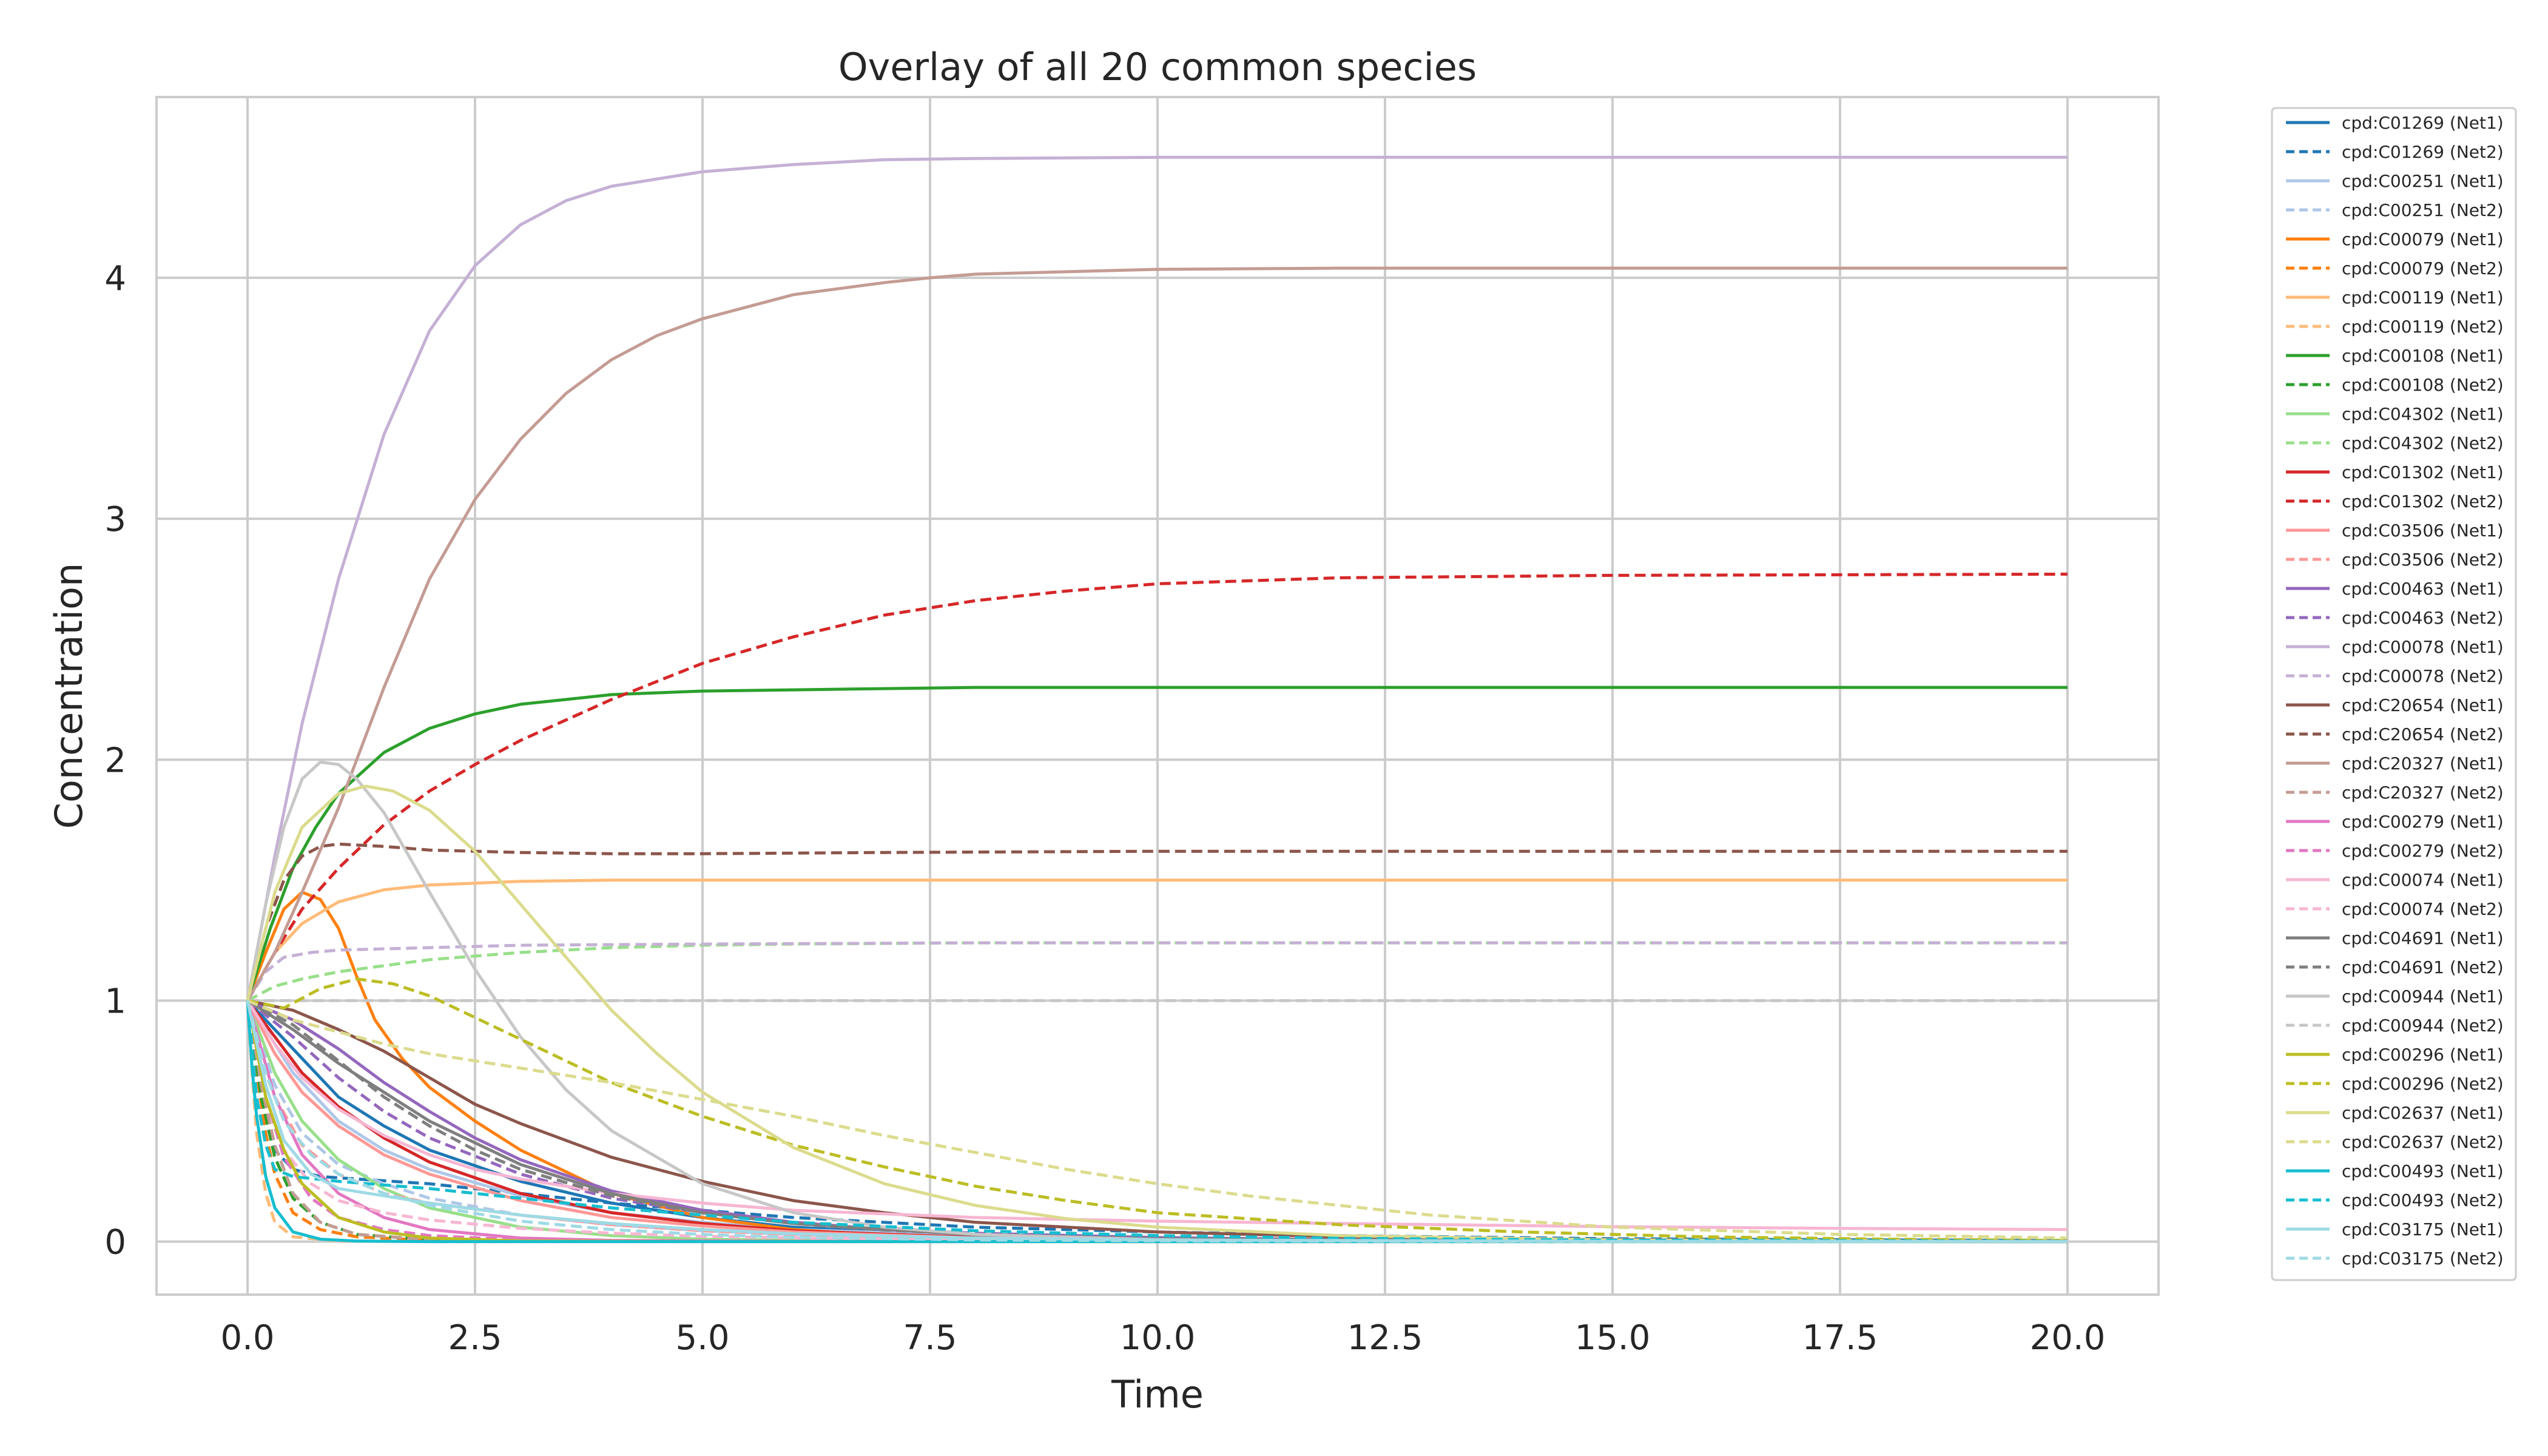  What do you see at coordinates (2423, 443) in the screenshot?
I see `legend-entry: cpd:C04302 (Net2)` at bounding box center [2423, 443].